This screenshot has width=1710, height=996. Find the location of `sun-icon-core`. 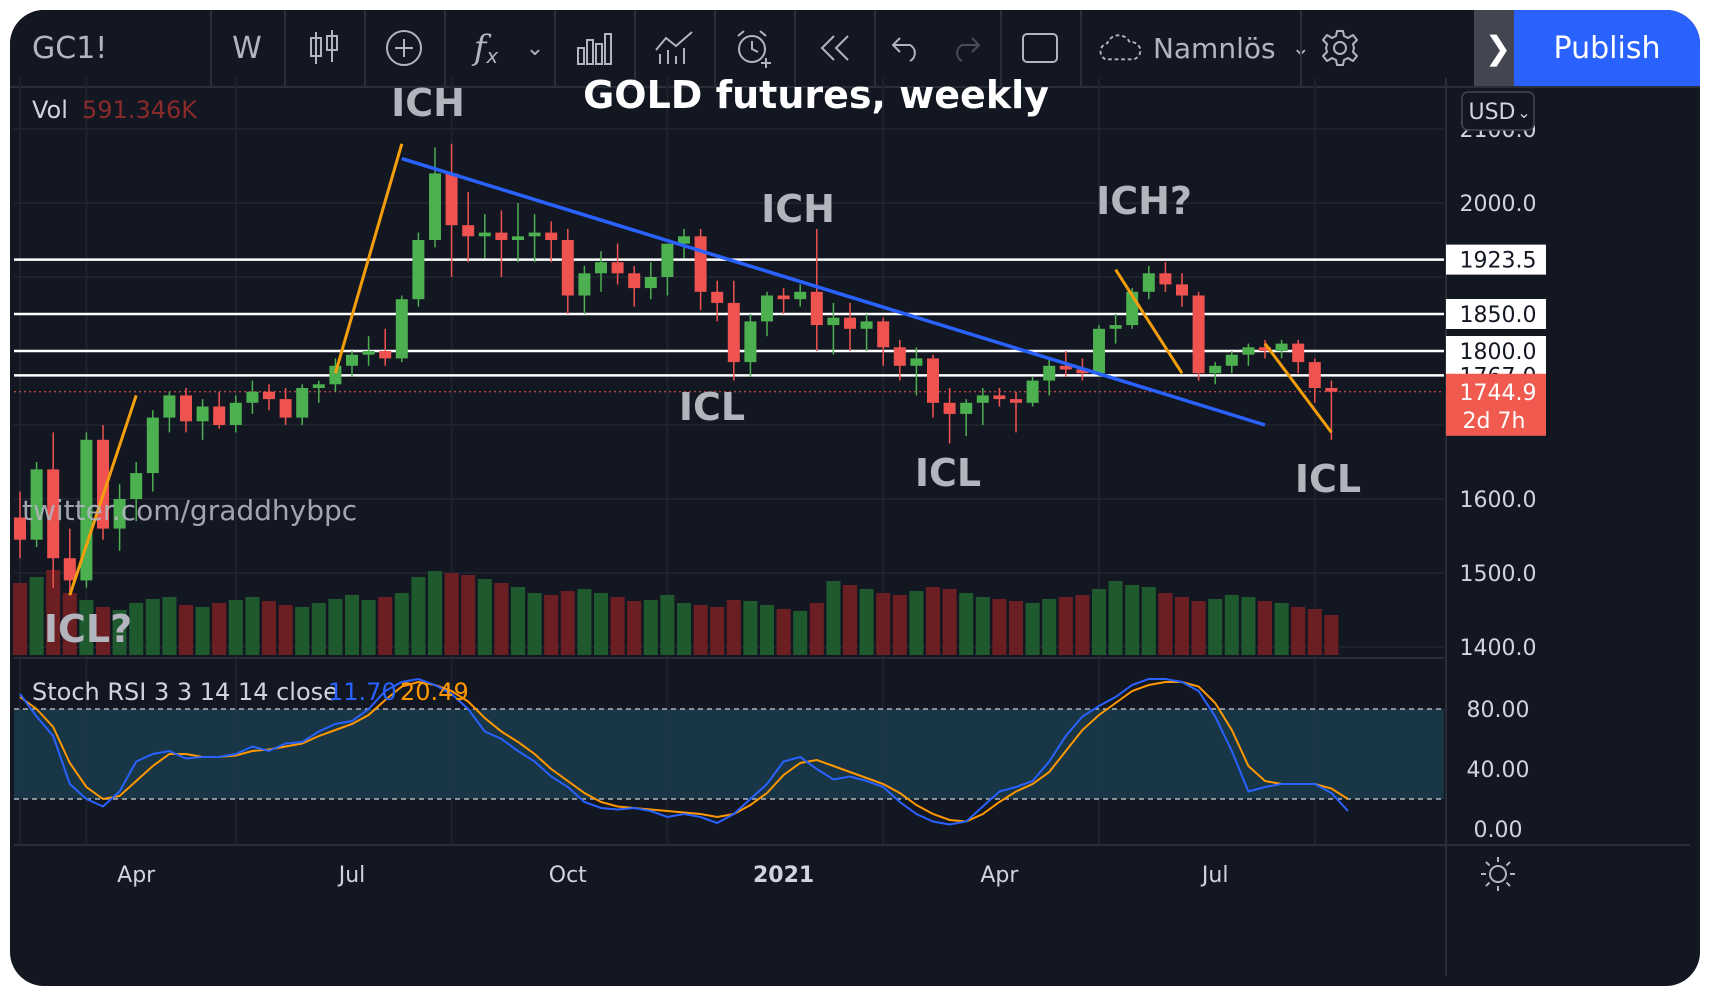

sun-icon-core is located at coordinates (1498, 874).